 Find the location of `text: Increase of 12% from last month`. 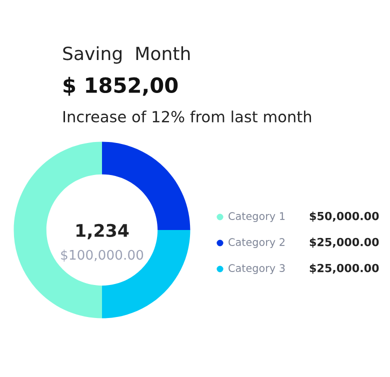

text: Increase of 12% from last month is located at coordinates (187, 116).